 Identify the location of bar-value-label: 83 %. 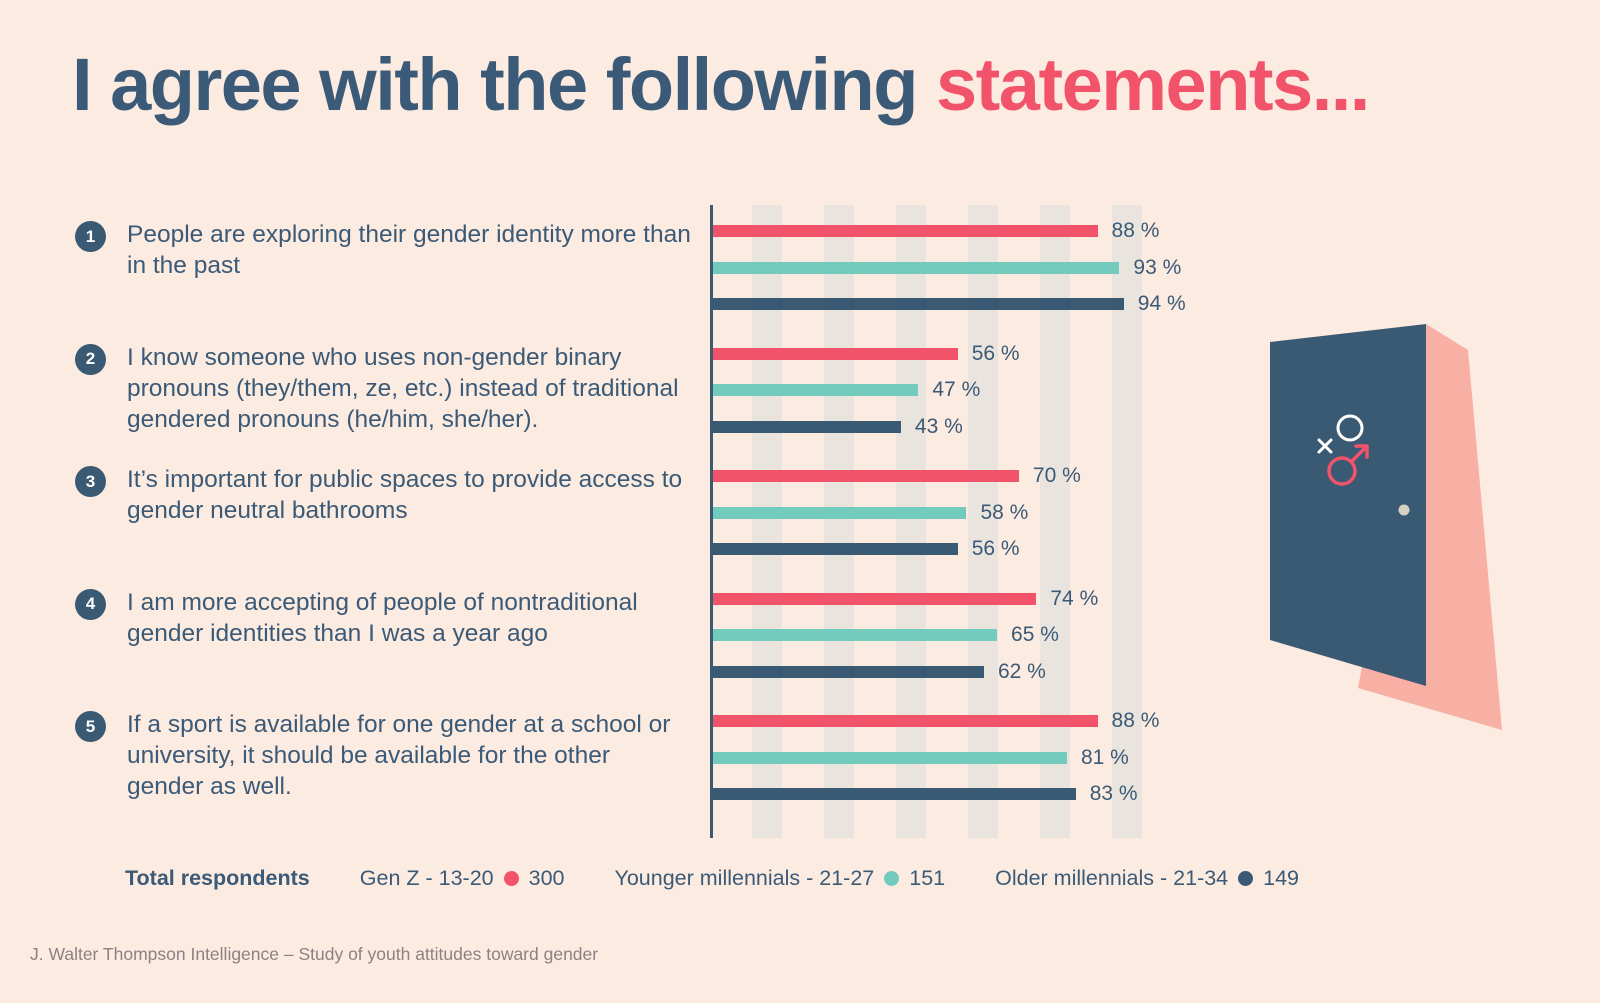
(1113, 793).